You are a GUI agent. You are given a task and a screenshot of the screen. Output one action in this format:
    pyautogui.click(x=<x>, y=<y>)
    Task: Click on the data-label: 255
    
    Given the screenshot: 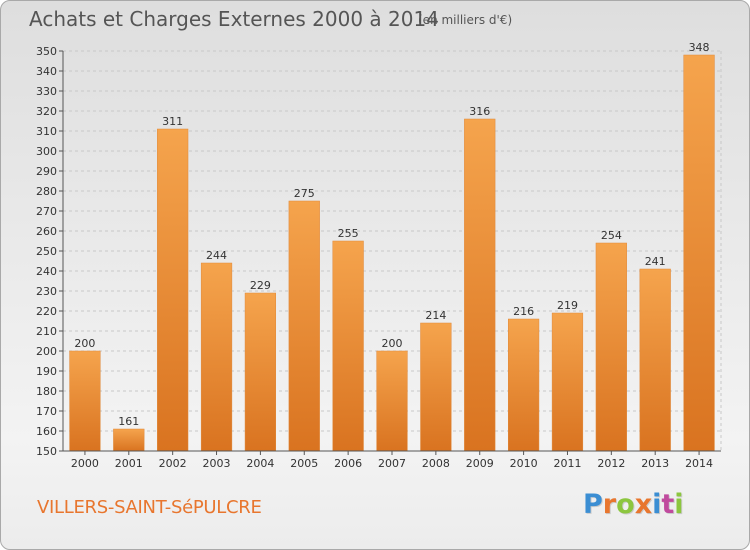 What is the action you would take?
    pyautogui.click(x=348, y=233)
    